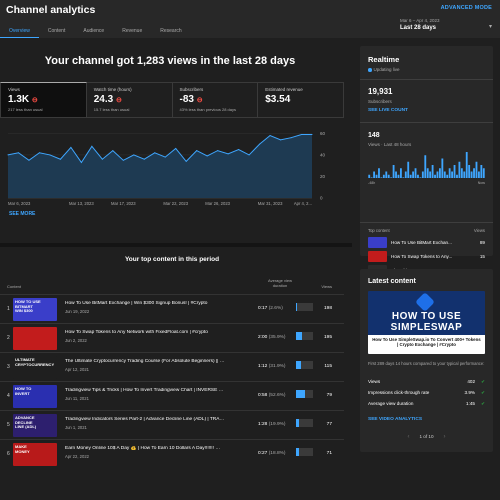  What do you see at coordinates (380, 101) in the screenshot?
I see `subscriber-label: Subscribers` at bounding box center [380, 101].